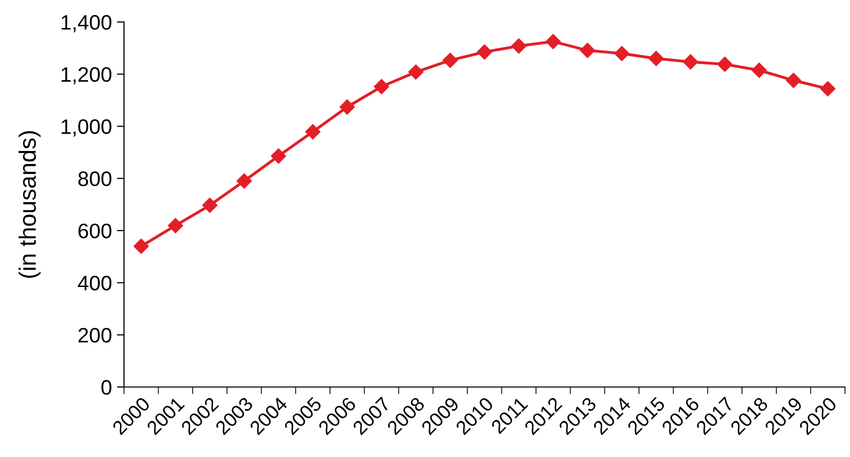 Image resolution: width=850 pixels, height=457 pixels. I want to click on y-axis-title: (in thousands), so click(29, 204).